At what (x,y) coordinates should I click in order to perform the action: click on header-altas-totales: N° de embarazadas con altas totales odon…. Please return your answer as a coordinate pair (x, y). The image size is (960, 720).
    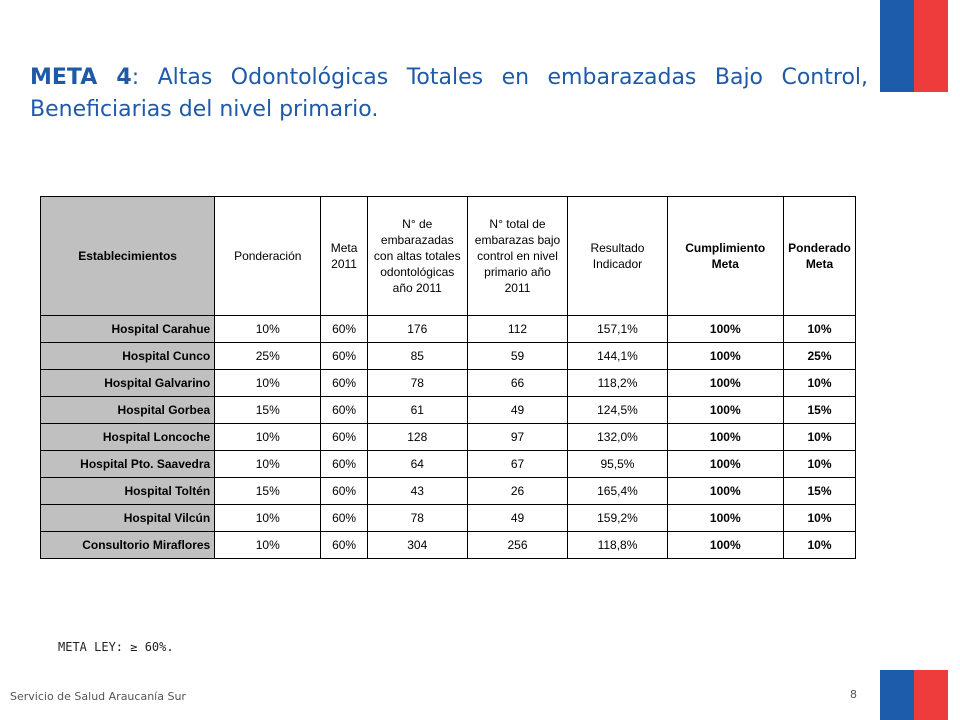
    Looking at the image, I should click on (417, 256).